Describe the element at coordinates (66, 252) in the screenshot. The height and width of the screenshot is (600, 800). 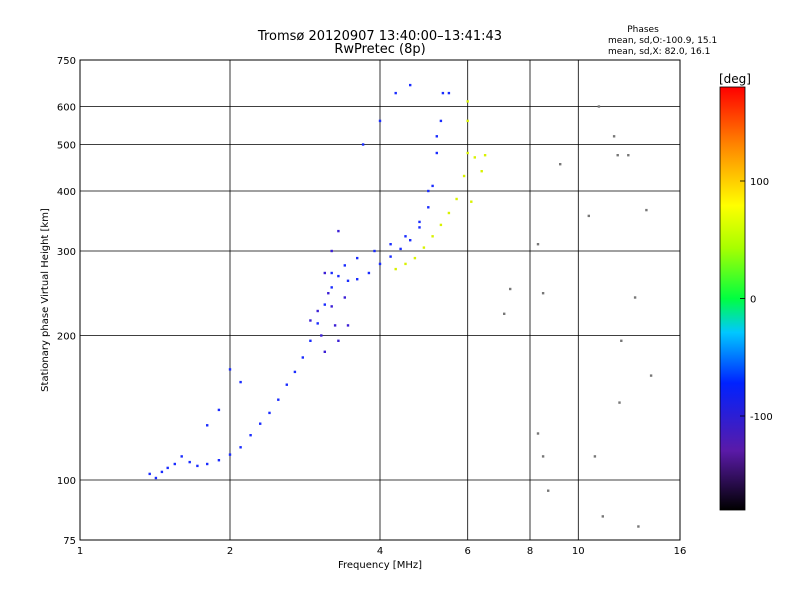
I see `y-tick-label: 300` at that location.